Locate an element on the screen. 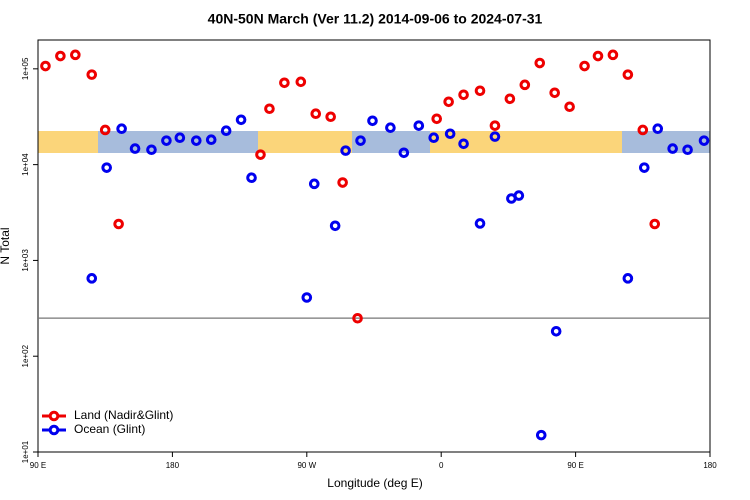  y-tick-label: 1e+02 is located at coordinates (25, 355).